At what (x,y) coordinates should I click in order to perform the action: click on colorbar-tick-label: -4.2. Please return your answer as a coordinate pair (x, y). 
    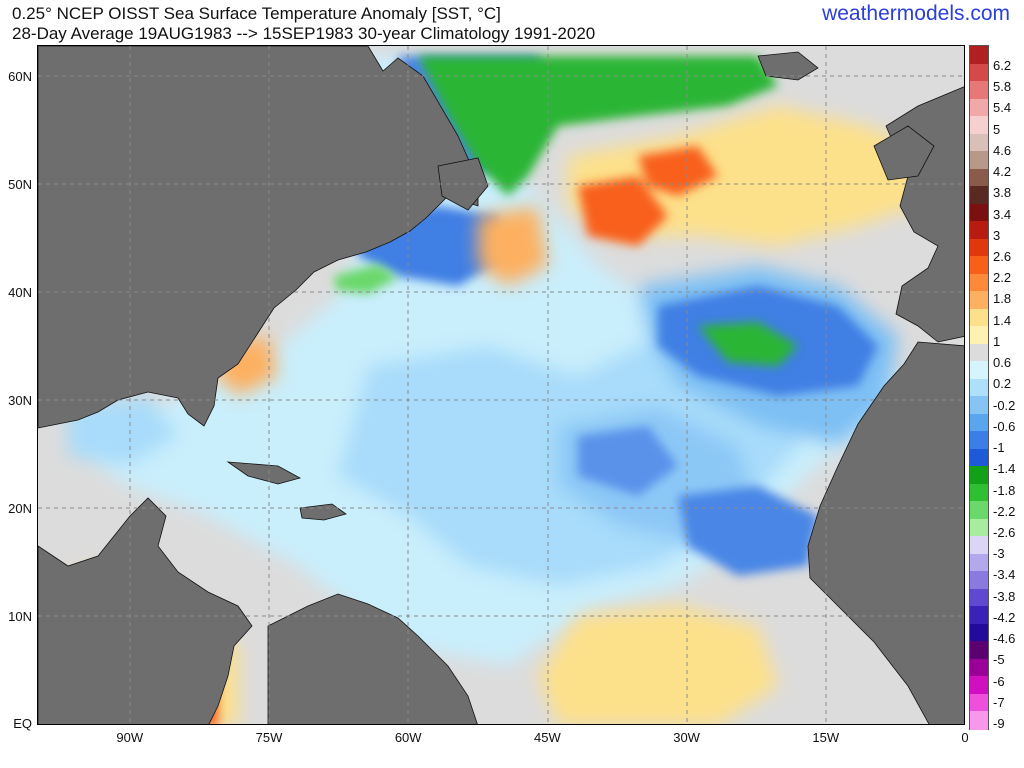
    Looking at the image, I should click on (1004, 617).